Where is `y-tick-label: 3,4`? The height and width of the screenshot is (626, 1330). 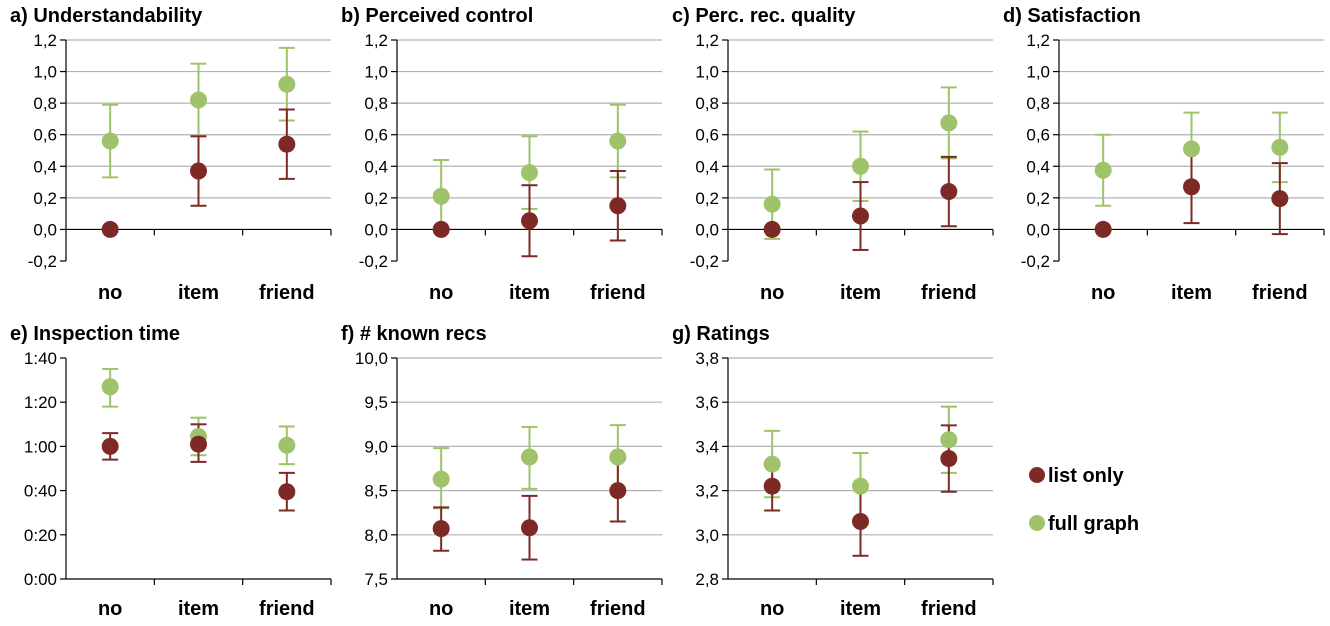 y-tick-label: 3,4 is located at coordinates (707, 446).